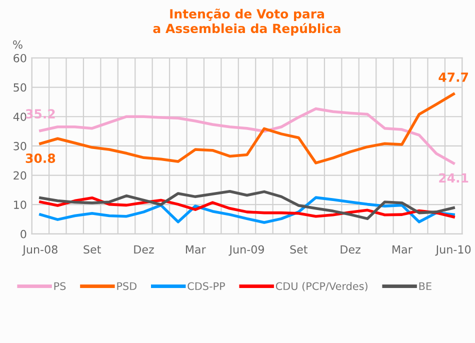 This screenshot has width=475, height=343. I want to click on x-tick-label: Jun-10, so click(453, 250).